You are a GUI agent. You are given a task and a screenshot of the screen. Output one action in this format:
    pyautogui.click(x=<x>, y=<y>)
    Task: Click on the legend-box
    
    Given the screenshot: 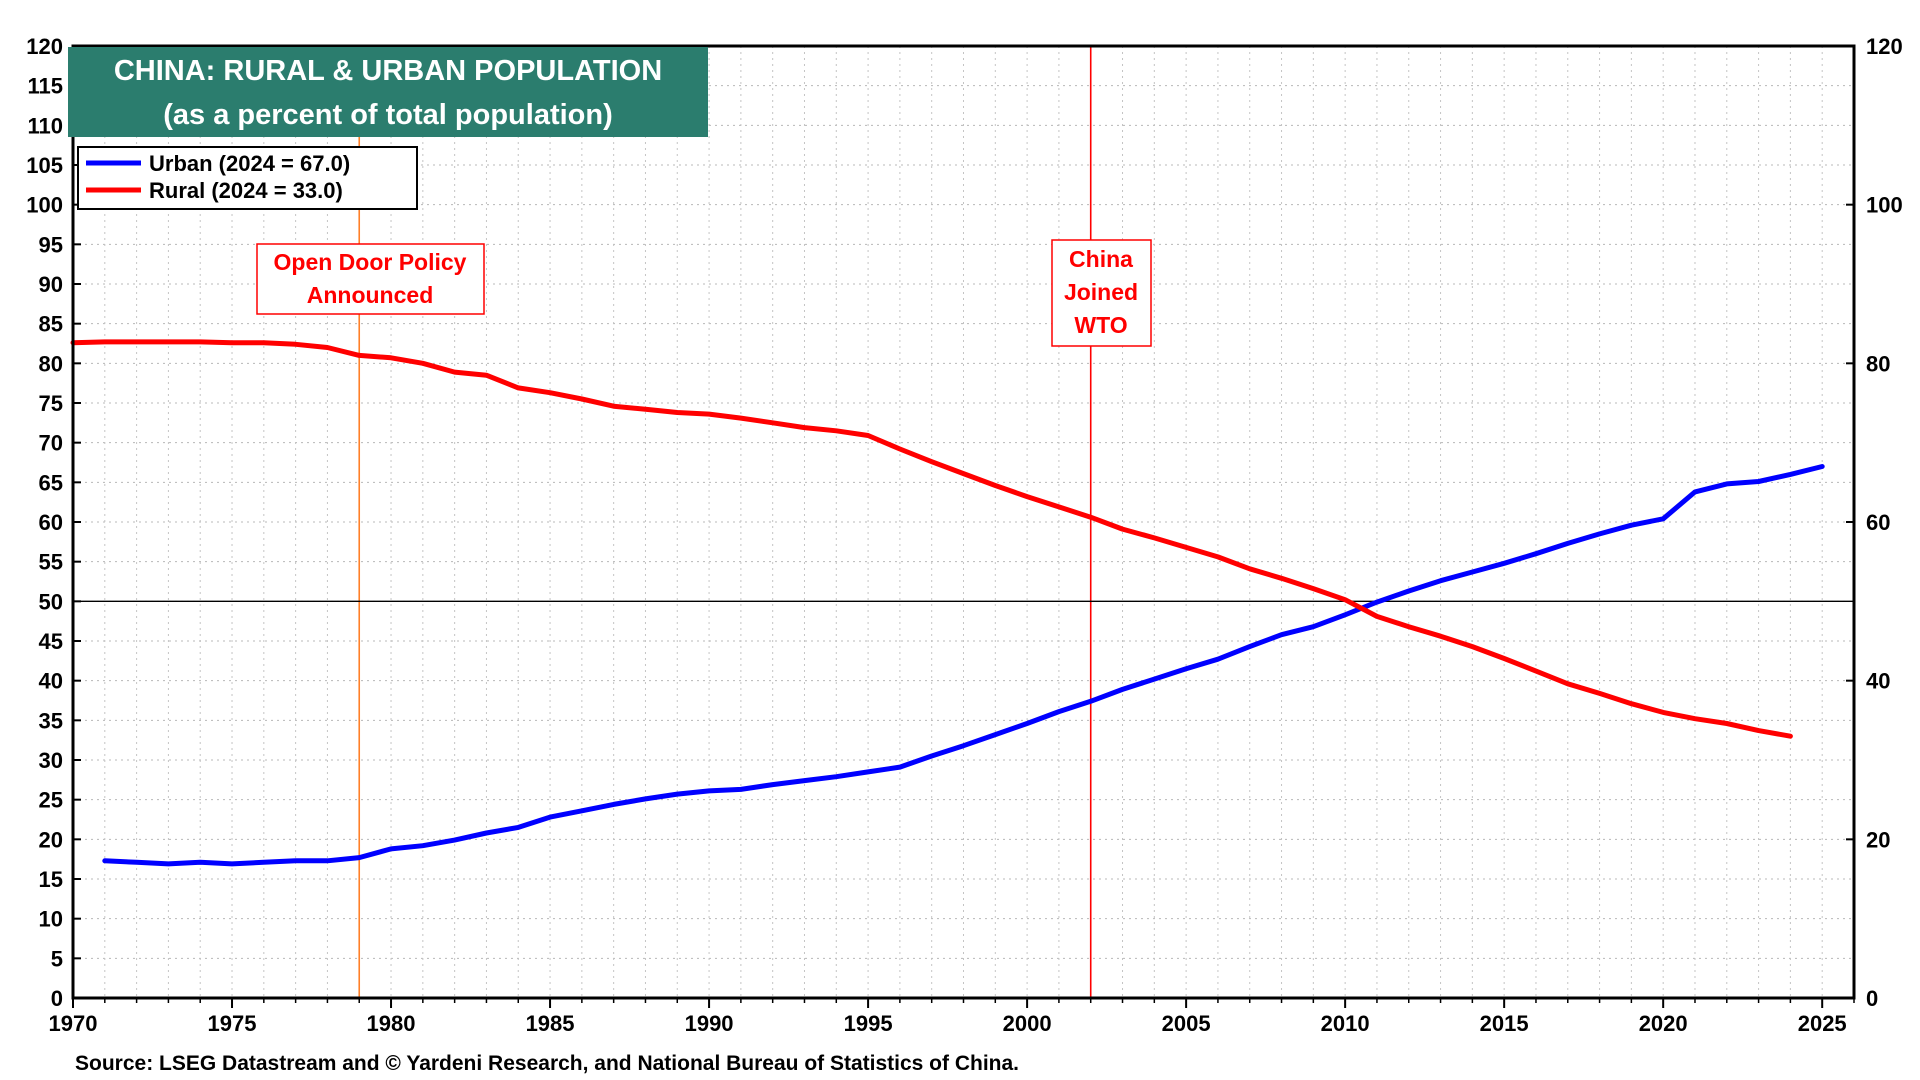 What is the action you would take?
    pyautogui.click(x=247, y=178)
    